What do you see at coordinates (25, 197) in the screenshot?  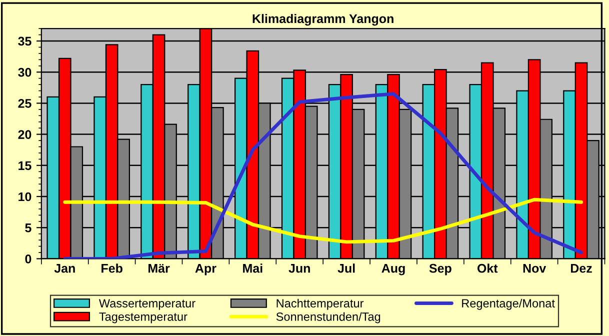 I see `y-tick-label: 10` at bounding box center [25, 197].